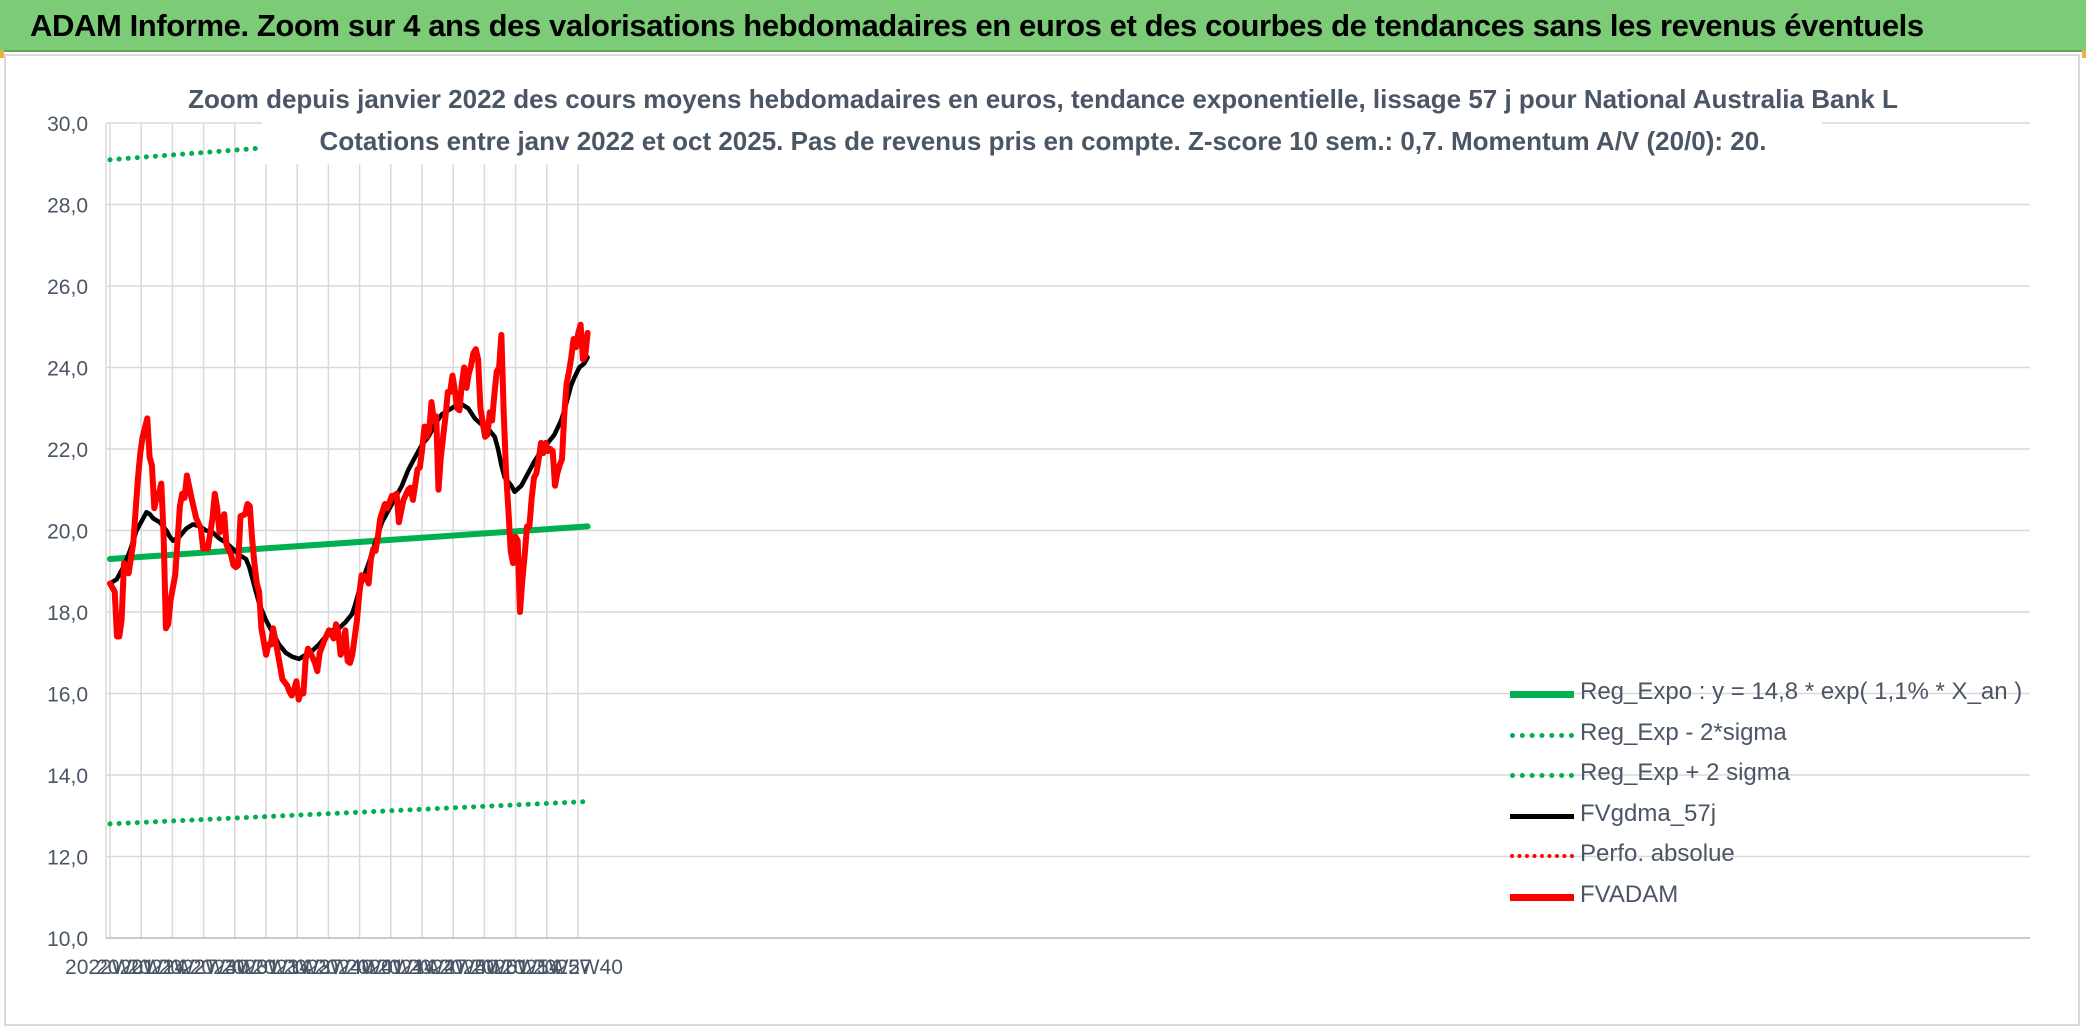 This screenshot has height=1031, width=2086. I want to click on legend-item-reg-plus: Reg_Exp + 2 sigma, so click(1760, 777).